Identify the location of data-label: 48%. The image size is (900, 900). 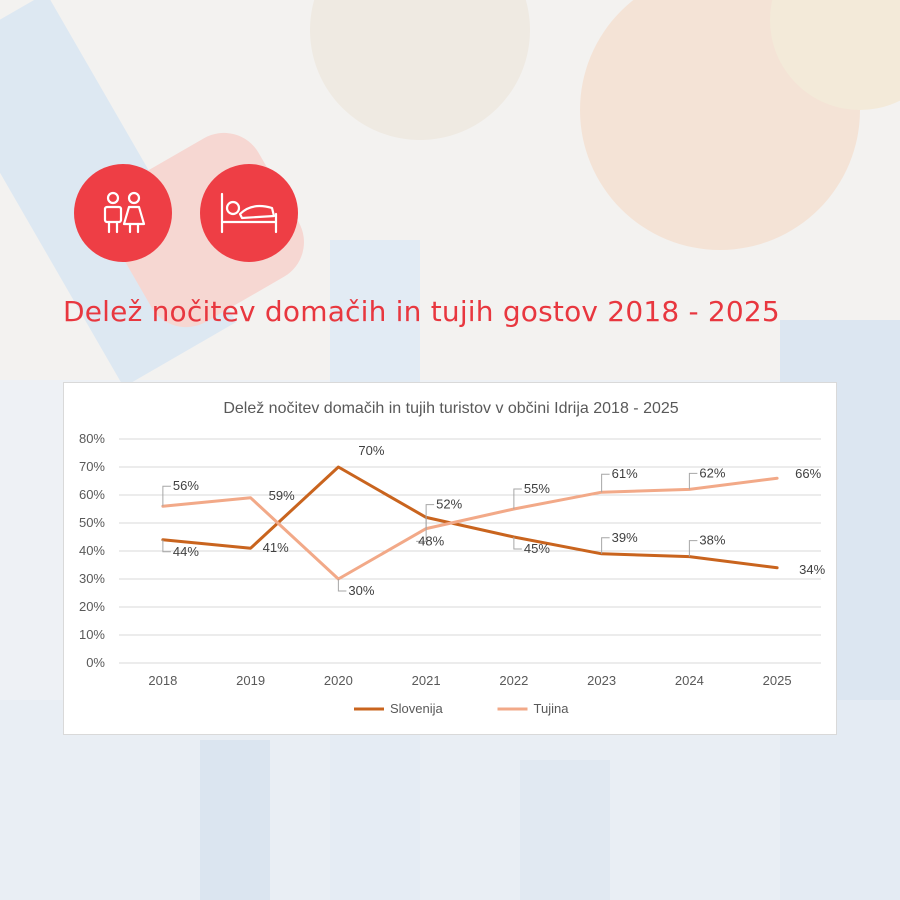
(431, 540).